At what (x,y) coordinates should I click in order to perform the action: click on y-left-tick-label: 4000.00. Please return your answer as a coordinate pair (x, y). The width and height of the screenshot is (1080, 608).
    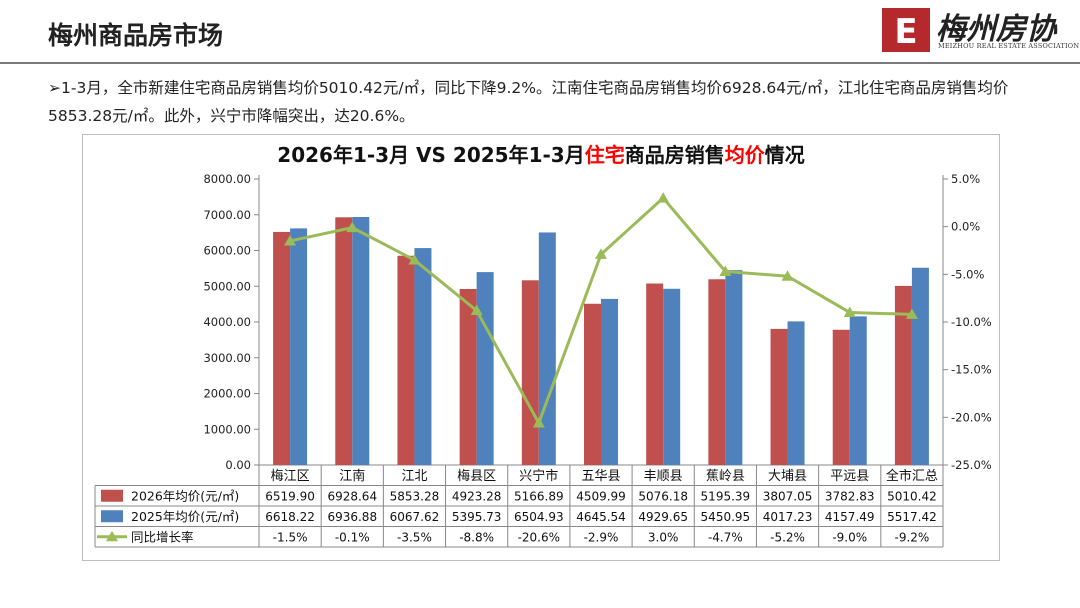
    Looking at the image, I should click on (227, 322).